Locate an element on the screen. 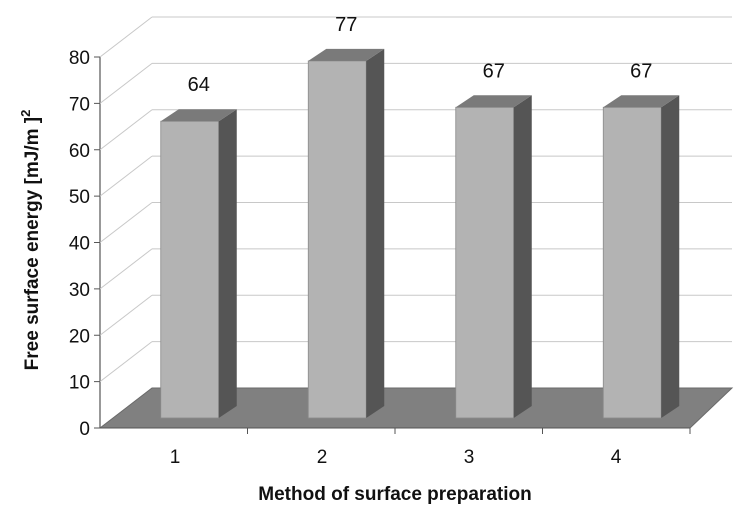  y-tick-label: 30 is located at coordinates (79, 290).